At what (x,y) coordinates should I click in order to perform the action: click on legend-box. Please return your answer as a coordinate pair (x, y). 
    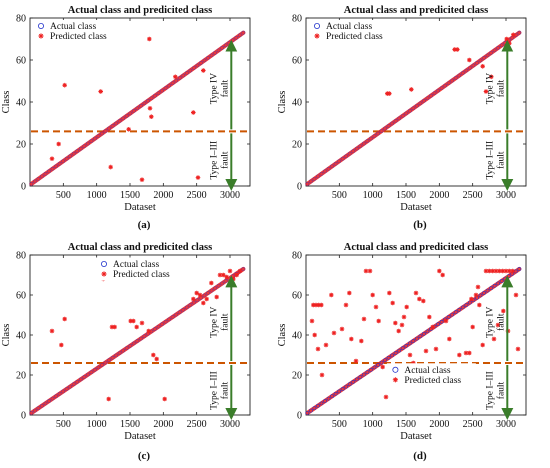
    Looking at the image, I should click on (431, 375).